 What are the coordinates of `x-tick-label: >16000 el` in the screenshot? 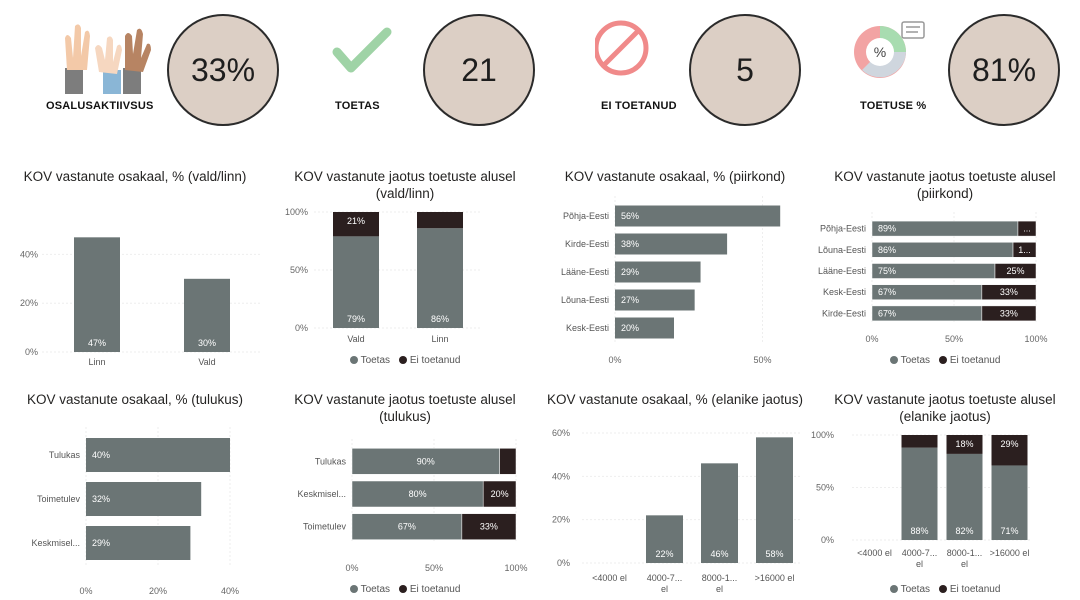 It's located at (775, 578).